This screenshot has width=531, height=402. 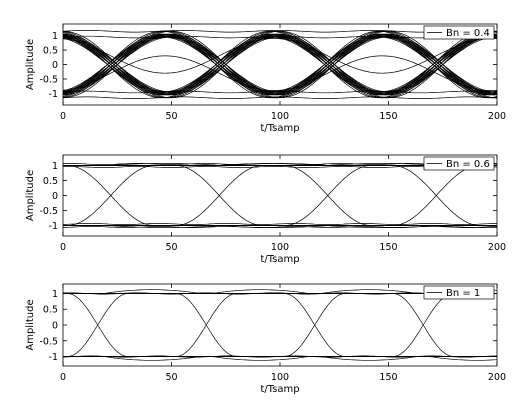 I want to click on legend-label: Bn = 0.6, so click(x=468, y=164).